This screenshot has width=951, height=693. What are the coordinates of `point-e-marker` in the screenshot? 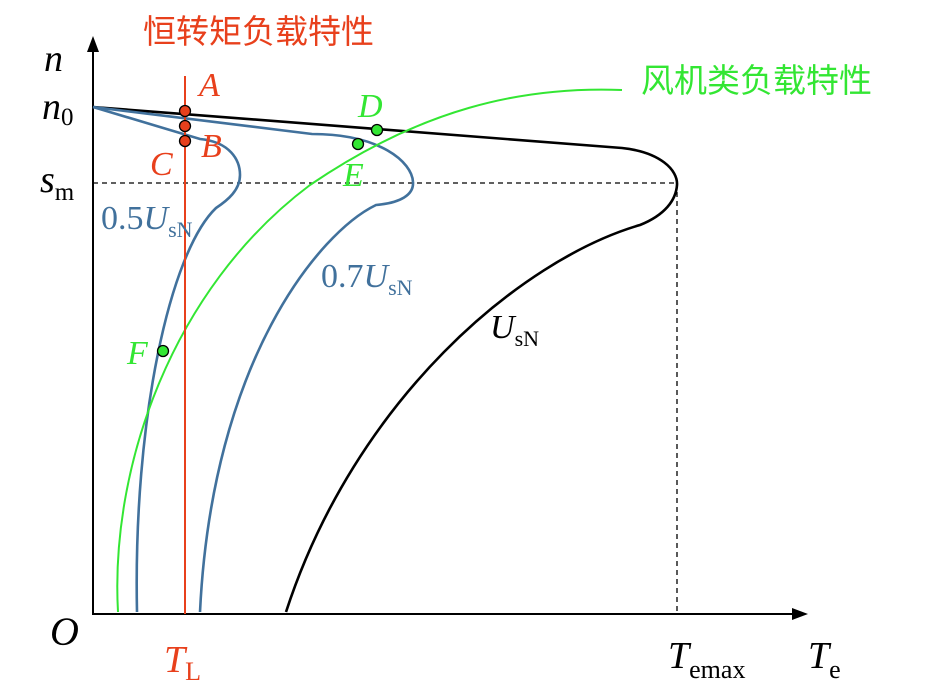 It's located at (358, 144).